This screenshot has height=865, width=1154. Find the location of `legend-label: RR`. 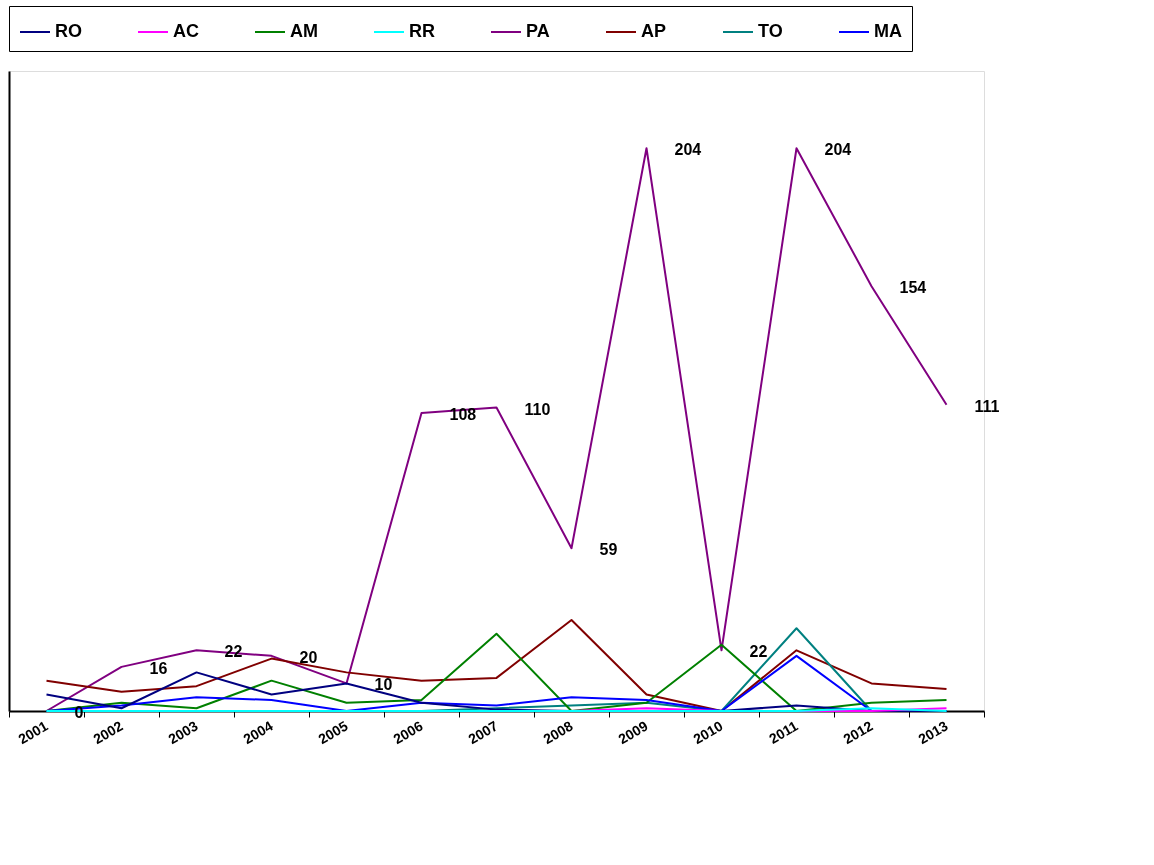

legend-label: RR is located at coordinates (422, 31).